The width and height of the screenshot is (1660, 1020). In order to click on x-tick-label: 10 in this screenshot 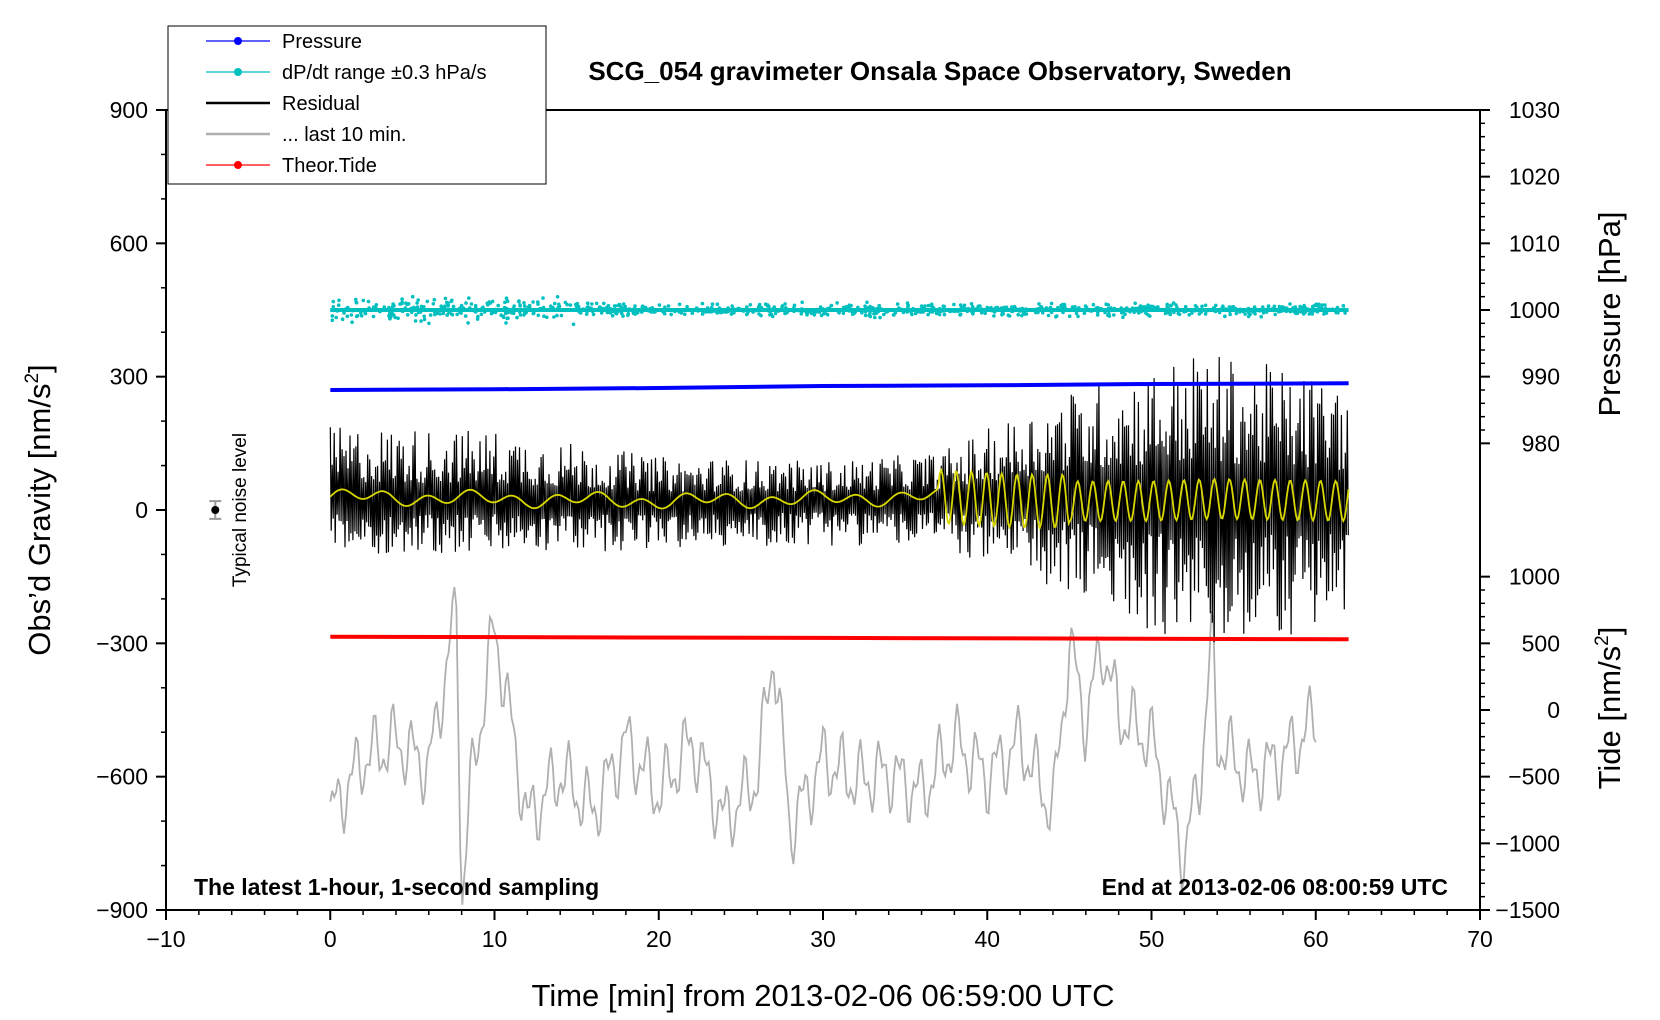, I will do `click(495, 939)`.